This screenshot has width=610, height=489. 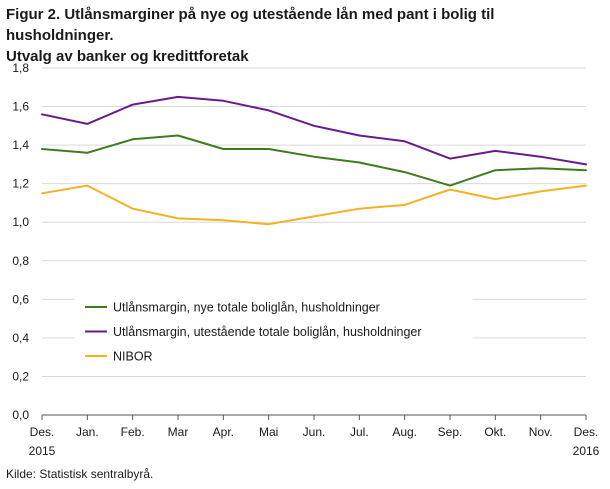 What do you see at coordinates (80, 474) in the screenshot?
I see `source-note: Kilde: Statistisk sentralbyrå.` at bounding box center [80, 474].